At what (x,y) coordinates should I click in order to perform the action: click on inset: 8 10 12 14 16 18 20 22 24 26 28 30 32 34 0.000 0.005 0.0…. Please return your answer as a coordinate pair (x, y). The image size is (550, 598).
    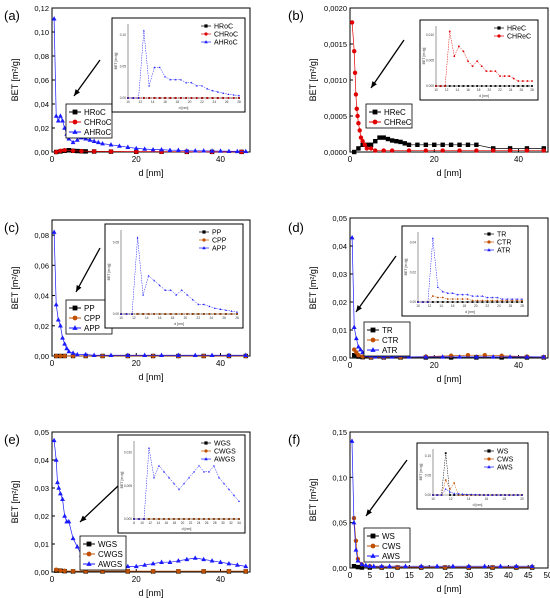
    Looking at the image, I should click on (181, 484).